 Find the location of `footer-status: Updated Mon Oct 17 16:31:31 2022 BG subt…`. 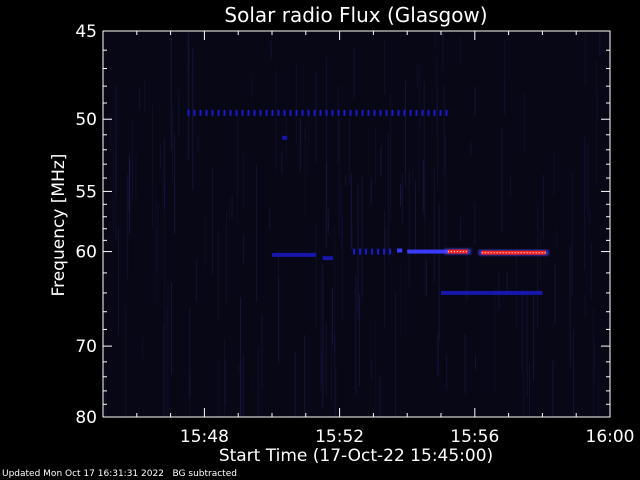

footer-status: Updated Mon Oct 17 16:31:31 2022 BG subt… is located at coordinates (119, 474).